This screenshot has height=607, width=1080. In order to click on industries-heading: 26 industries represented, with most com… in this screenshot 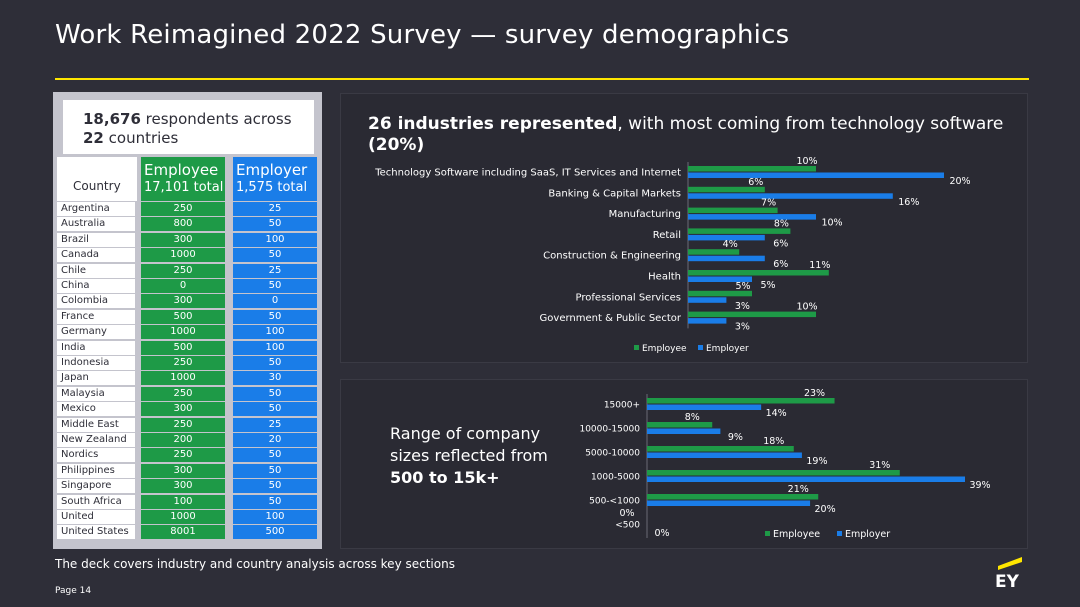, I will do `click(688, 135)`.